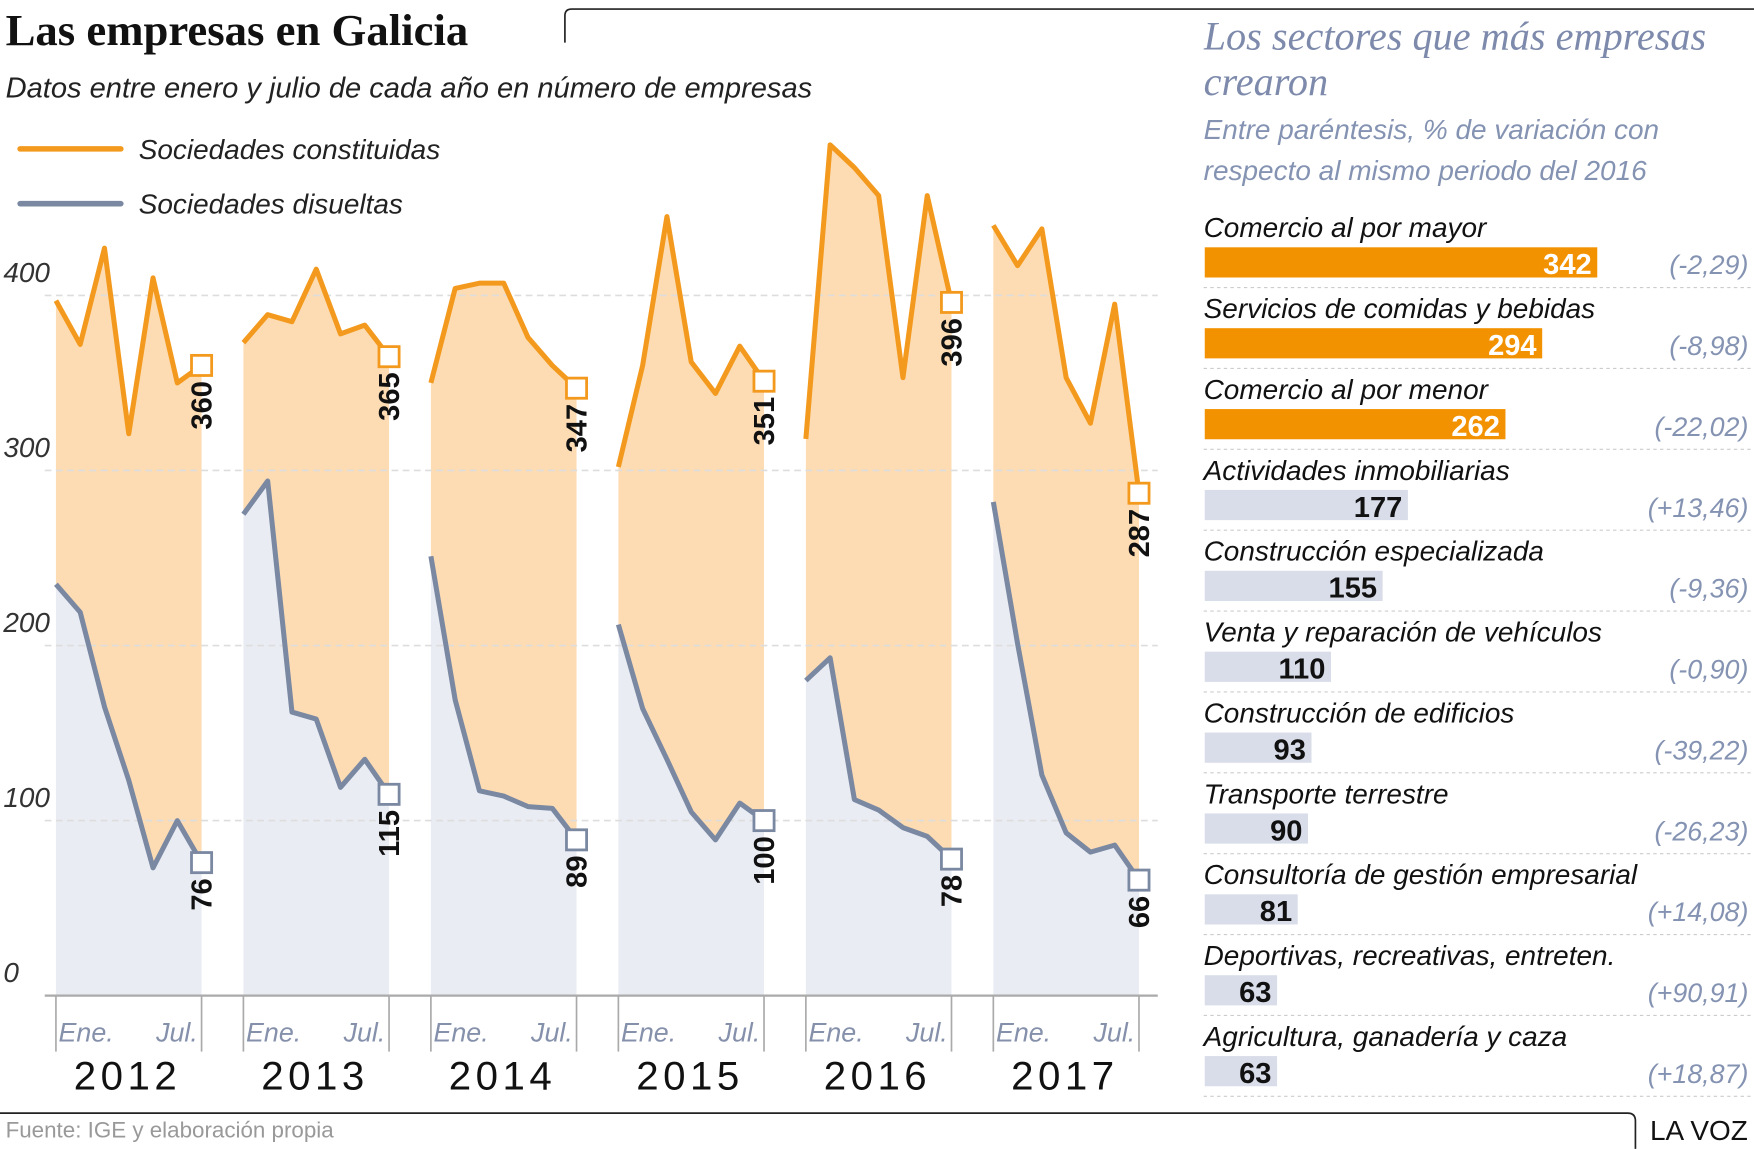  Describe the element at coordinates (1701, 427) in the screenshot. I see `bar-note: (-22,02)` at that location.